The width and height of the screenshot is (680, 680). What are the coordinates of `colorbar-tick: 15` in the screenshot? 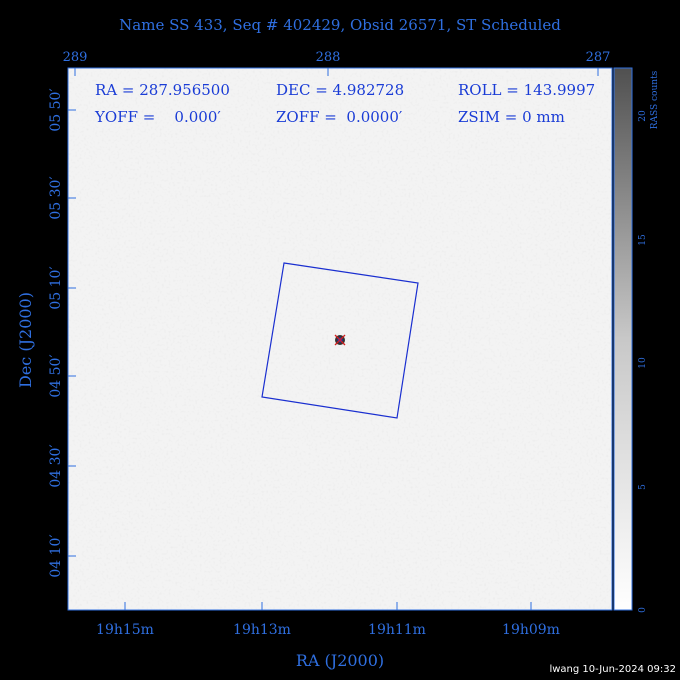 It's located at (643, 240).